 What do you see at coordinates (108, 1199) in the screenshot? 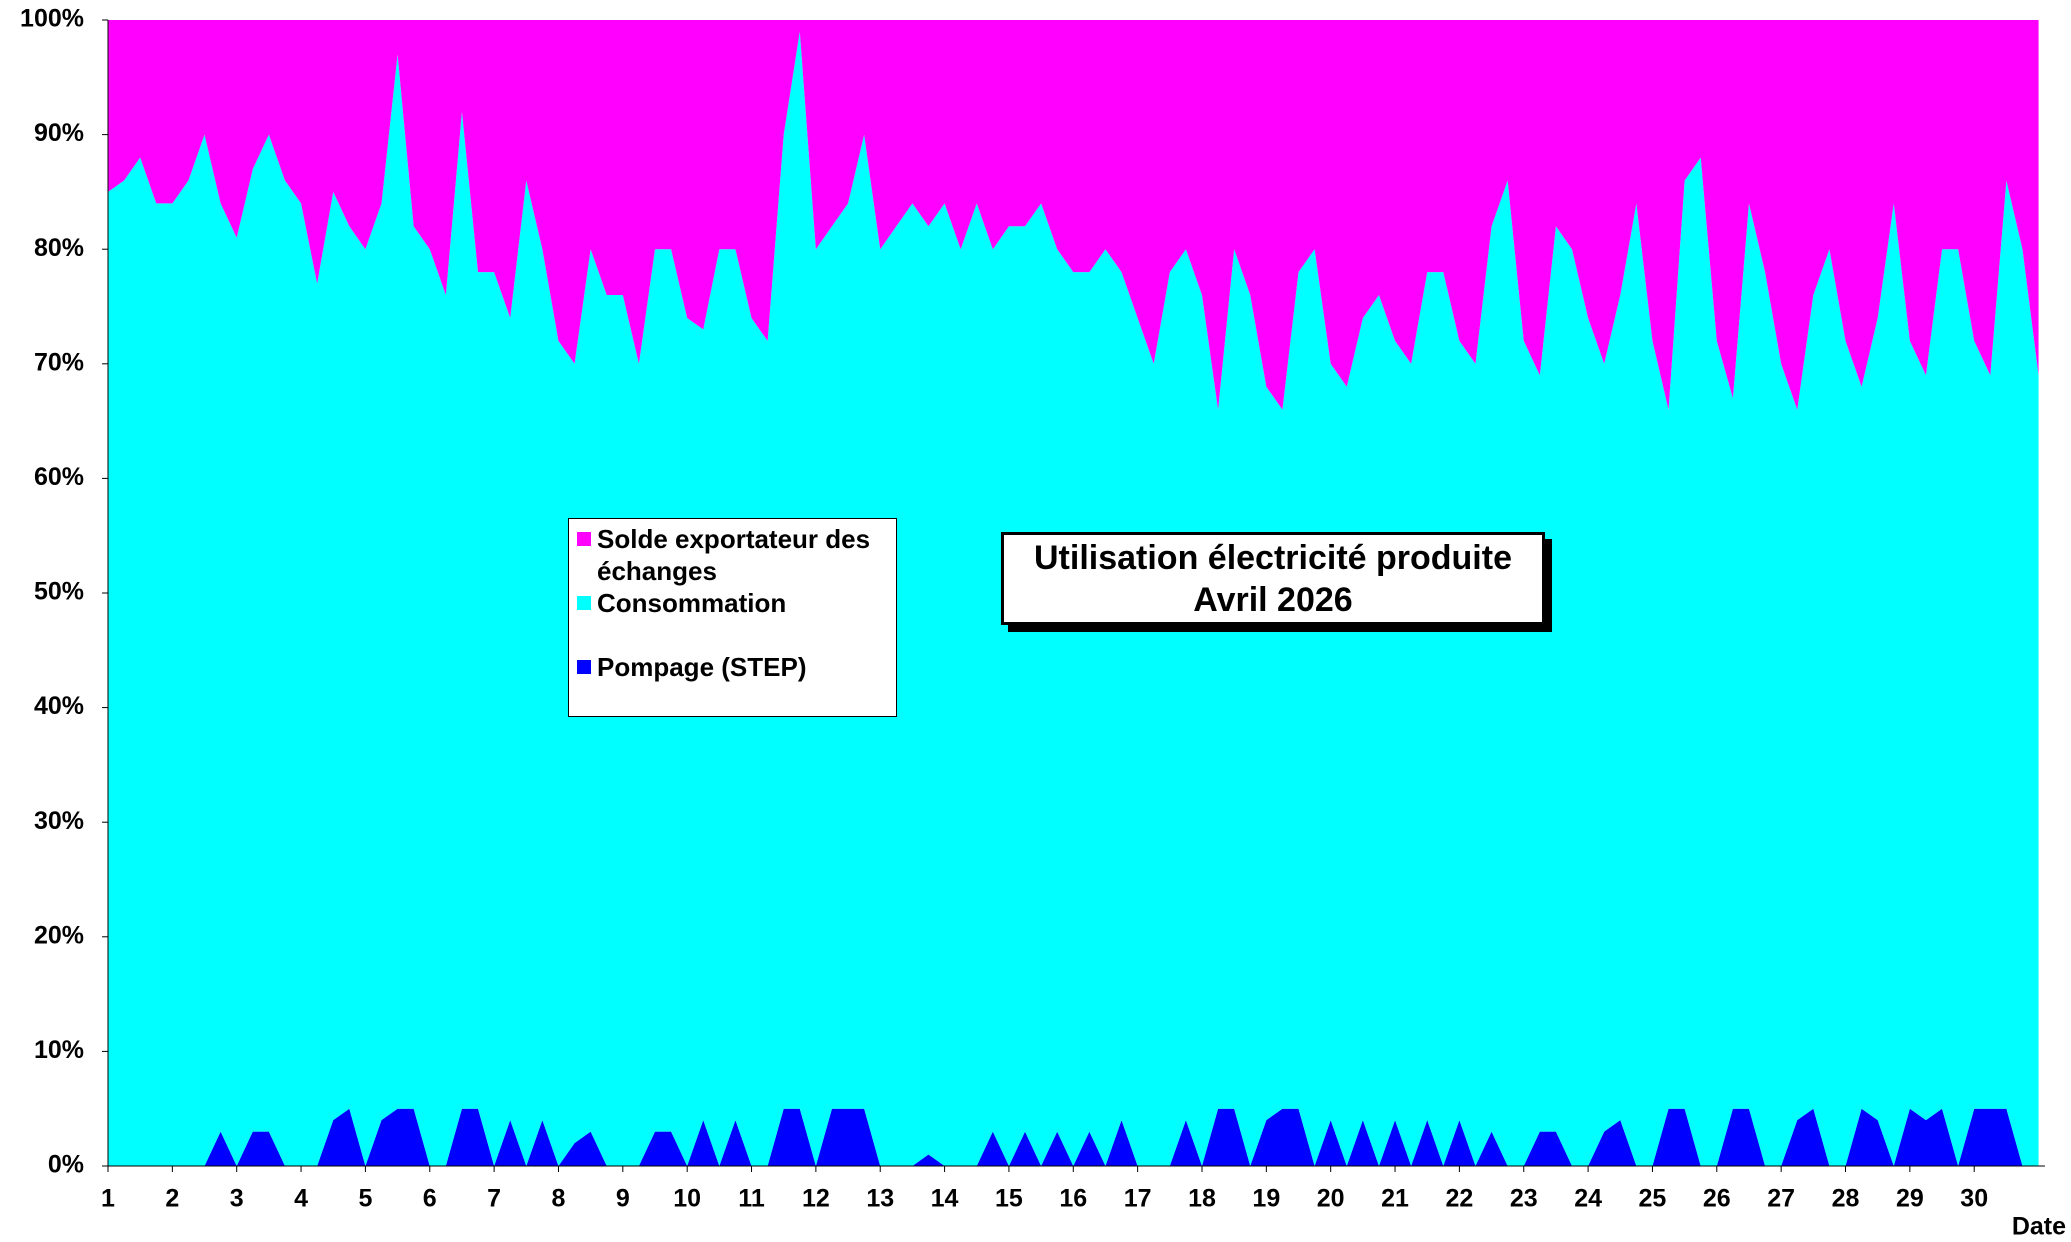
I see `x-tick-label: 1` at bounding box center [108, 1199].